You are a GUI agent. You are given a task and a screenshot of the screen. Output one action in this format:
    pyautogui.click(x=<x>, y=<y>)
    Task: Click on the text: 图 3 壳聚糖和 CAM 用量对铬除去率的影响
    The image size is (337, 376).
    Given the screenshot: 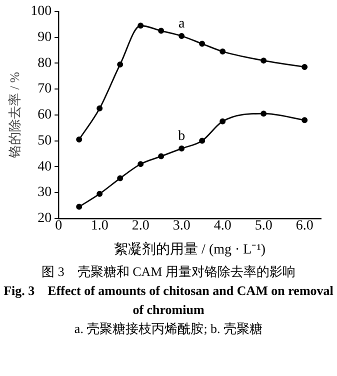 What is the action you would take?
    pyautogui.click(x=168, y=272)
    